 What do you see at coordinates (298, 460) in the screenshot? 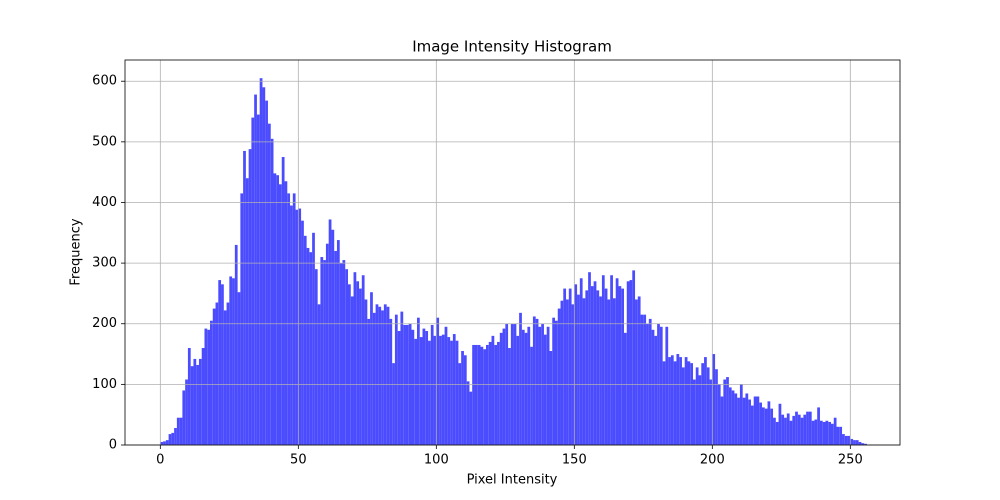
I see `x-tick-label: 50` at bounding box center [298, 460].